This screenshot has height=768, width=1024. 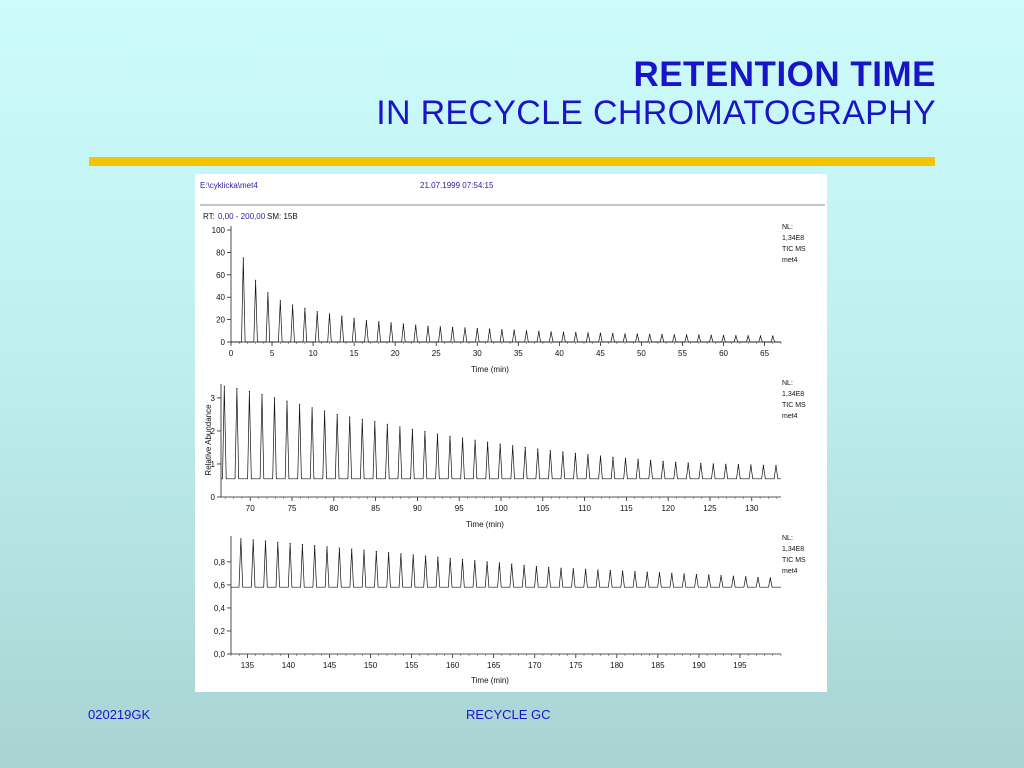 I want to click on y-axis-label: Relative Abundance, so click(x=208, y=440).